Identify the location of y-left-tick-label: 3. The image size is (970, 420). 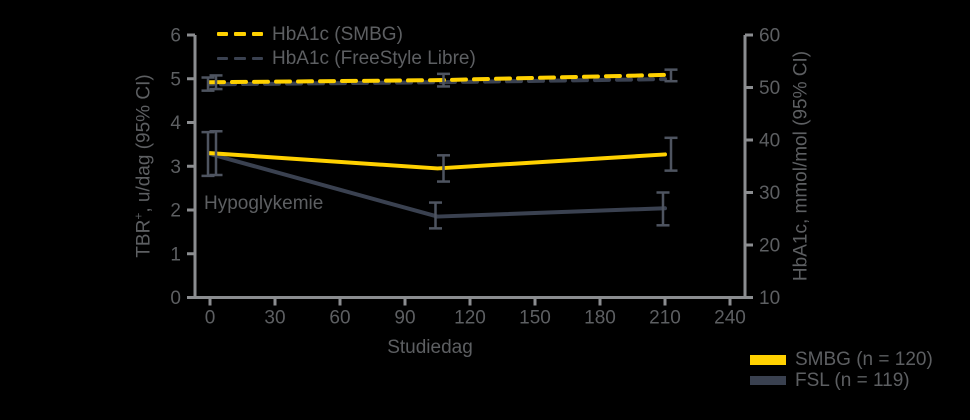
(175, 167).